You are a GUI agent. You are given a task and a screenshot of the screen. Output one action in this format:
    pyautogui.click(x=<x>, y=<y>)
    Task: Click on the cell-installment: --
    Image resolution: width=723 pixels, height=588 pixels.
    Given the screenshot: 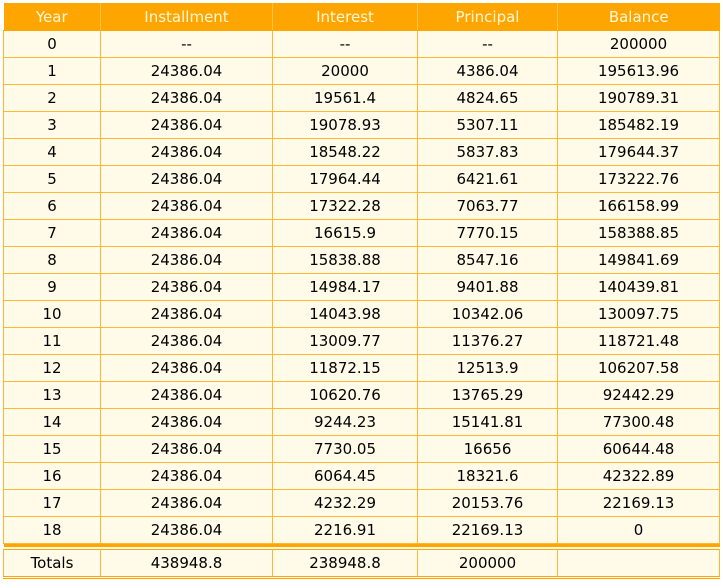 What is the action you would take?
    pyautogui.click(x=186, y=44)
    